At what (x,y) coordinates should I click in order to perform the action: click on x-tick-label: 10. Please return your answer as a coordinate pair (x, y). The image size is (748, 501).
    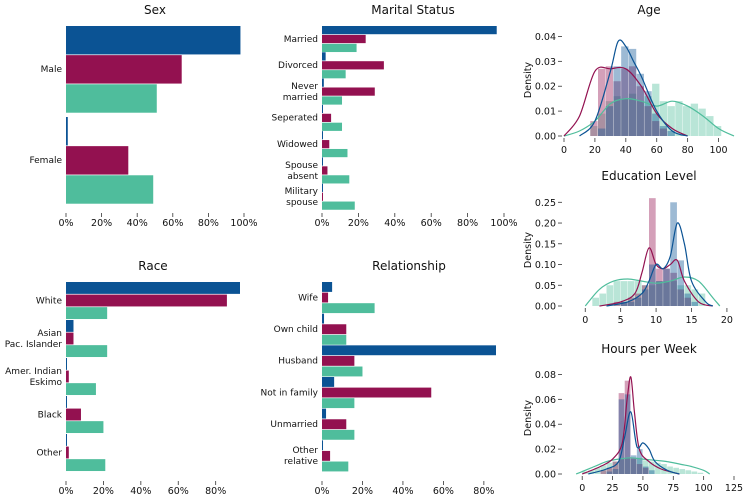
    Looking at the image, I should click on (656, 320).